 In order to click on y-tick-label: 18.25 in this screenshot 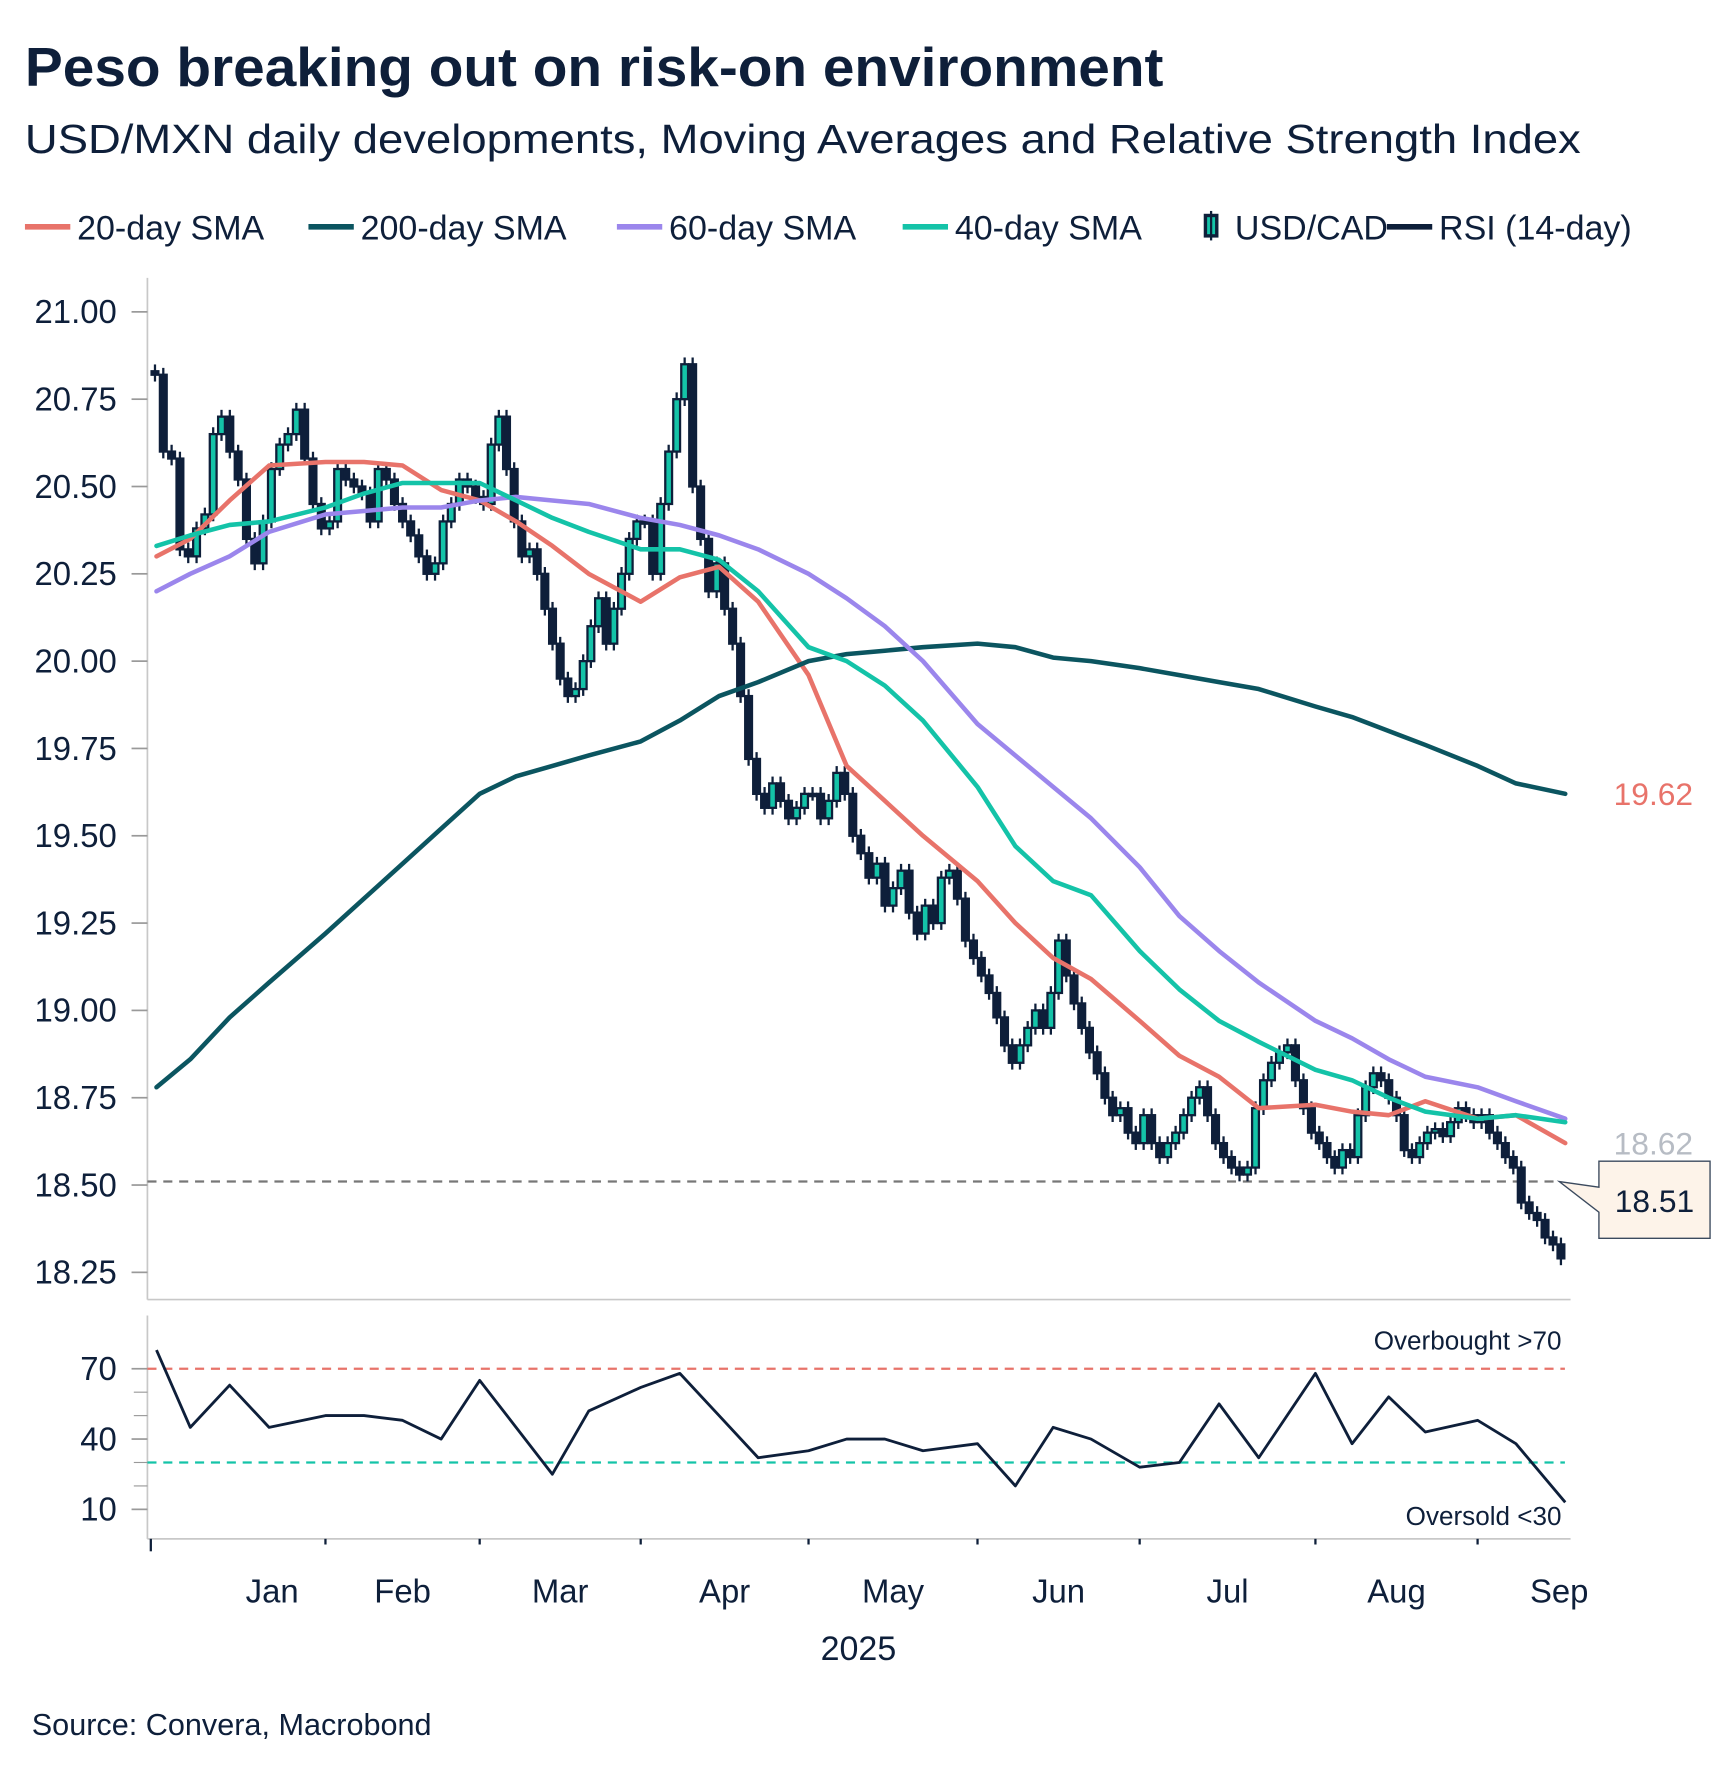, I will do `click(76, 1272)`.